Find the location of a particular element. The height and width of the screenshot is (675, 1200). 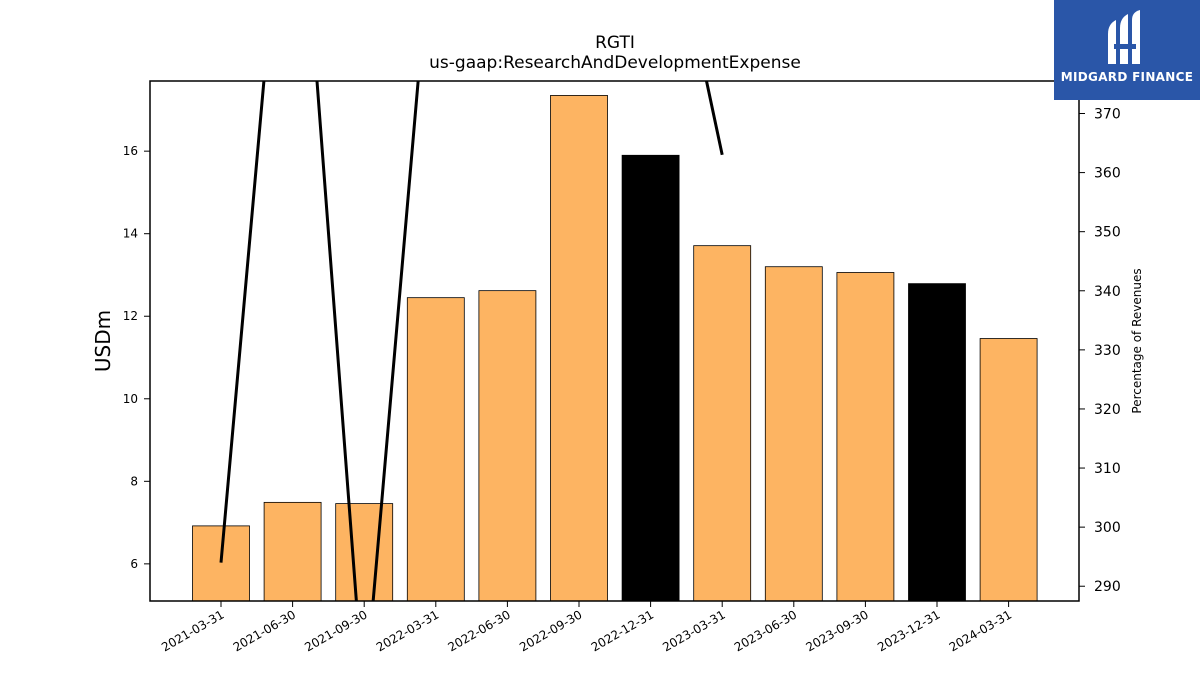

xtick-label: 2022-12-31 is located at coordinates (622, 630).